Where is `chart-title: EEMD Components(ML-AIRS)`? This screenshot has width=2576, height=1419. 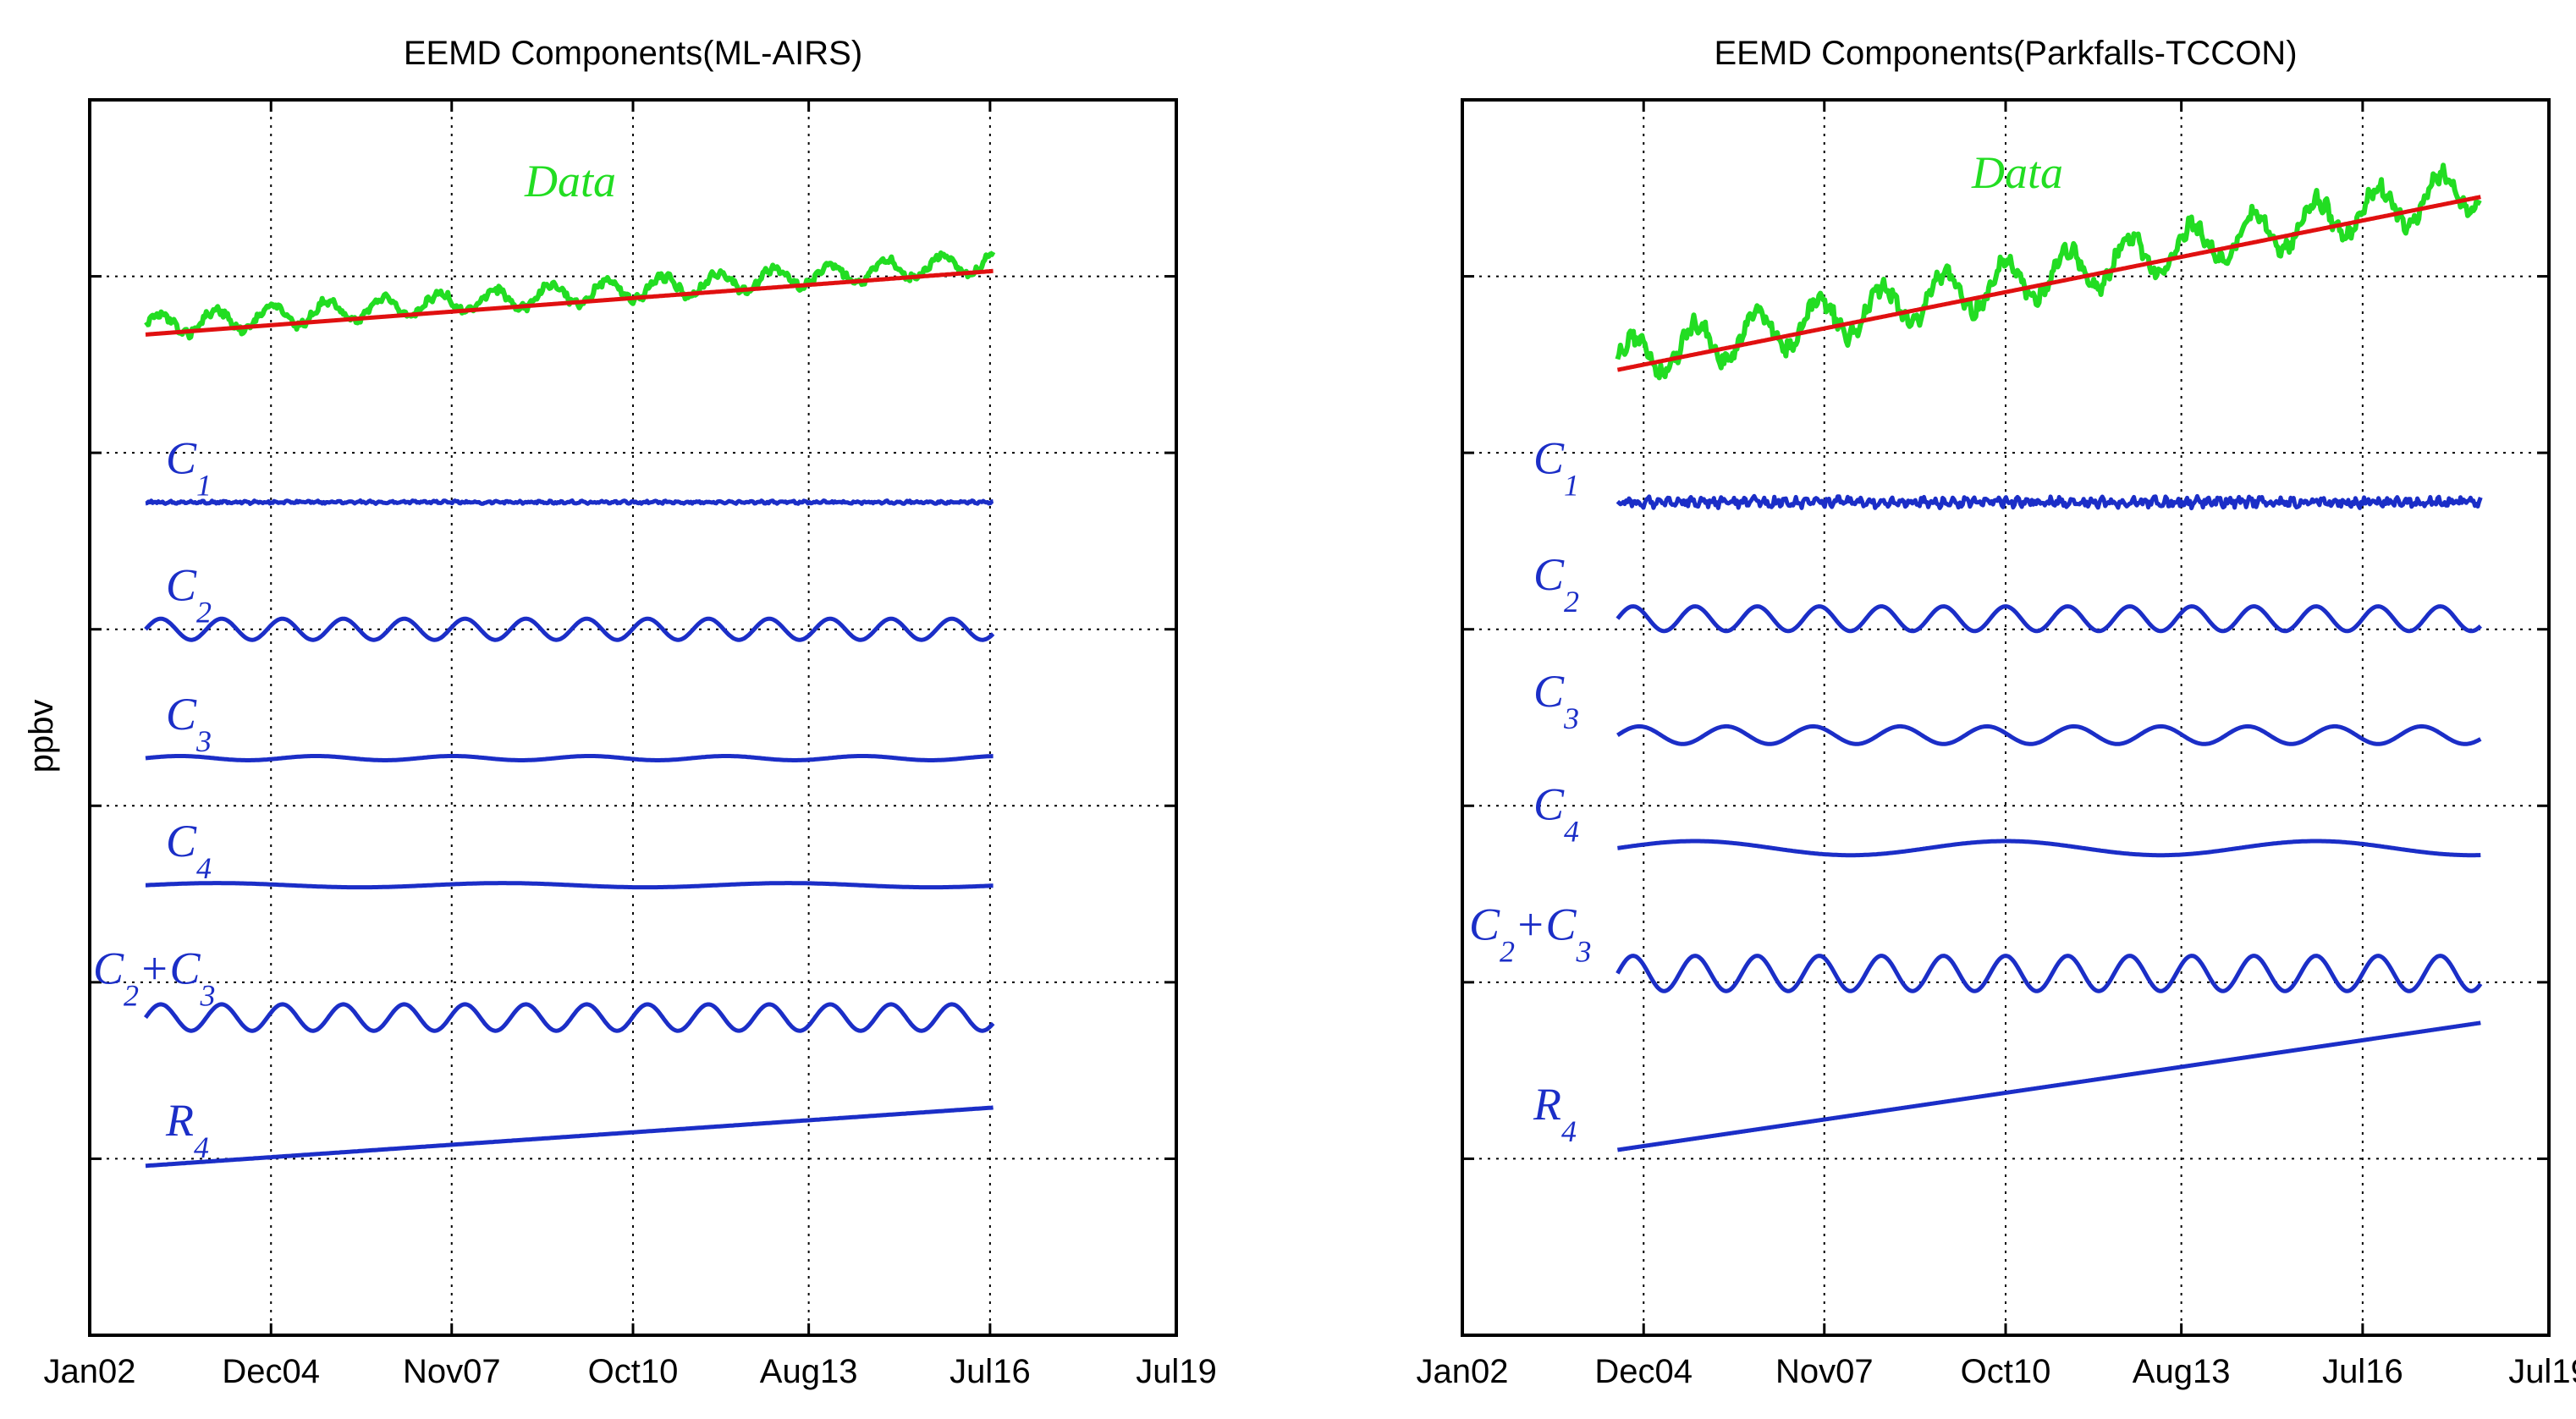 chart-title: EEMD Components(ML-AIRS) is located at coordinates (633, 54).